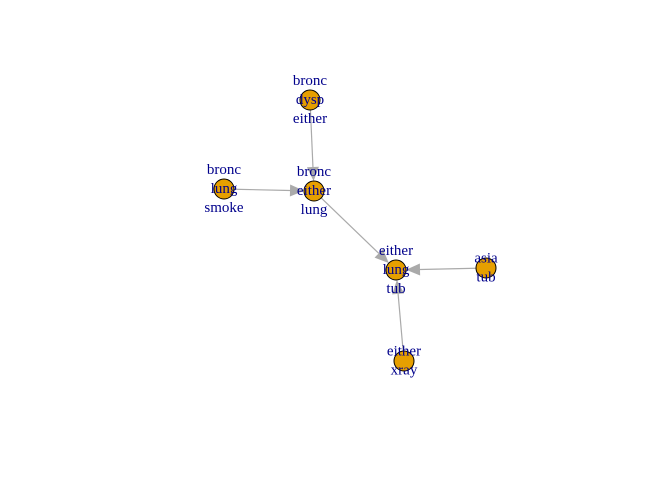 Image resolution: width=672 pixels, height=480 pixels. I want to click on node-n_at: asia tub, so click(486, 268).